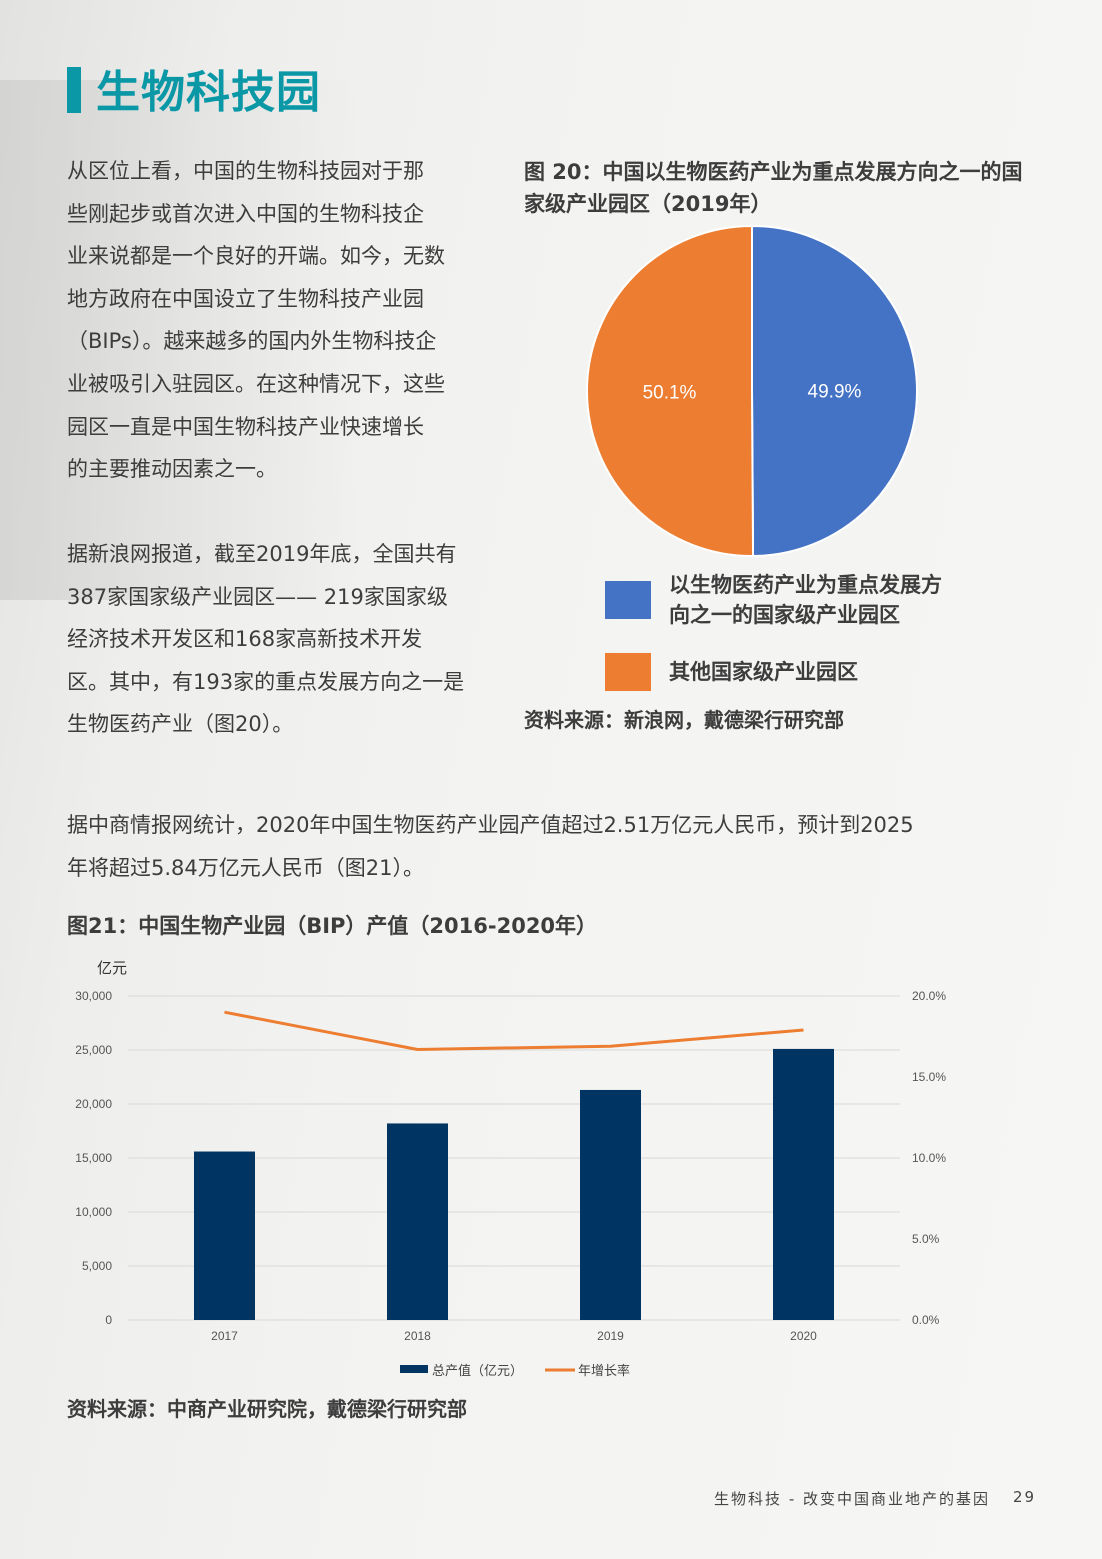 The height and width of the screenshot is (1559, 1102). I want to click on pie-chart: 49.9% 50.1%, so click(752, 391).